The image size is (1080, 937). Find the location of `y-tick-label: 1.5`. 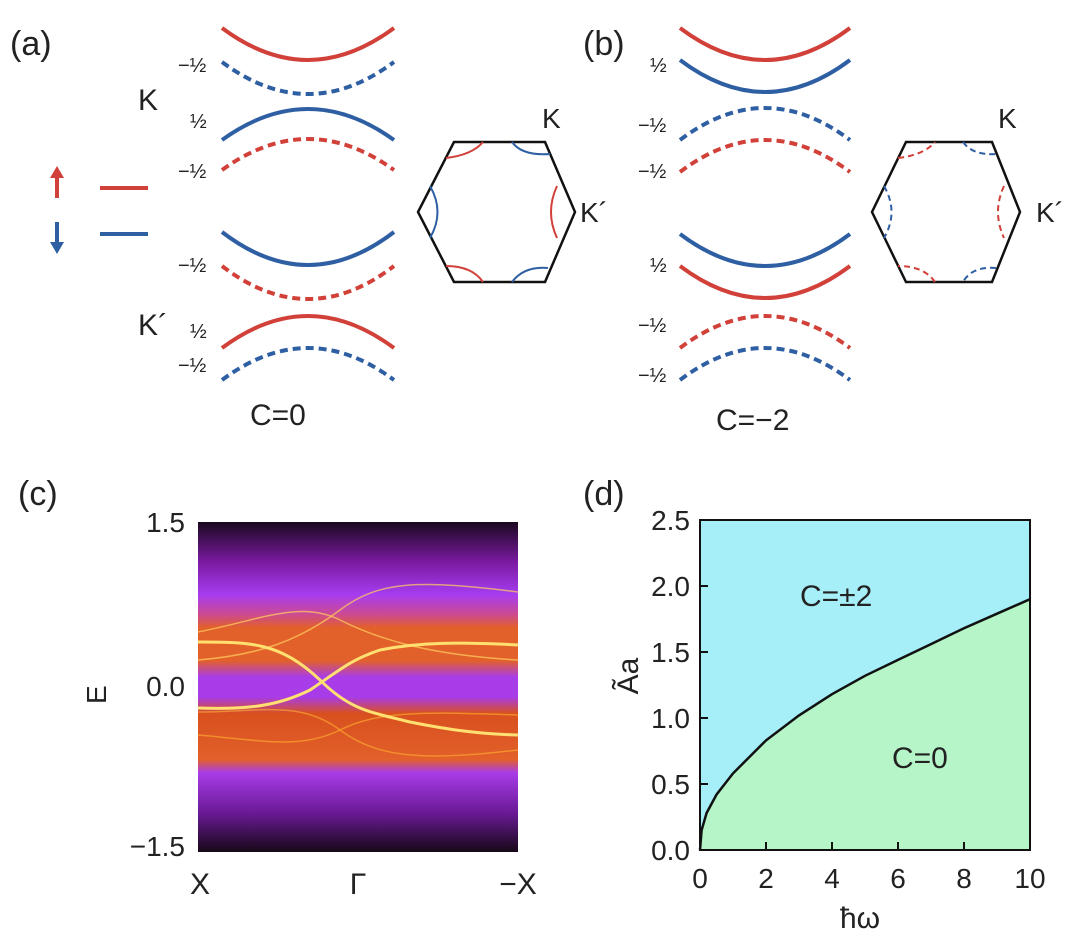

y-tick-label: 1.5 is located at coordinates (670, 652).